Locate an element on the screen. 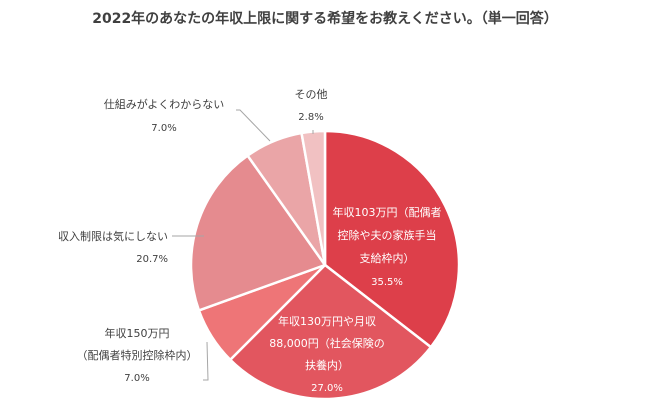 Image resolution: width=650 pixels, height=408 pixels. slice-category-label: その他 is located at coordinates (311, 94).